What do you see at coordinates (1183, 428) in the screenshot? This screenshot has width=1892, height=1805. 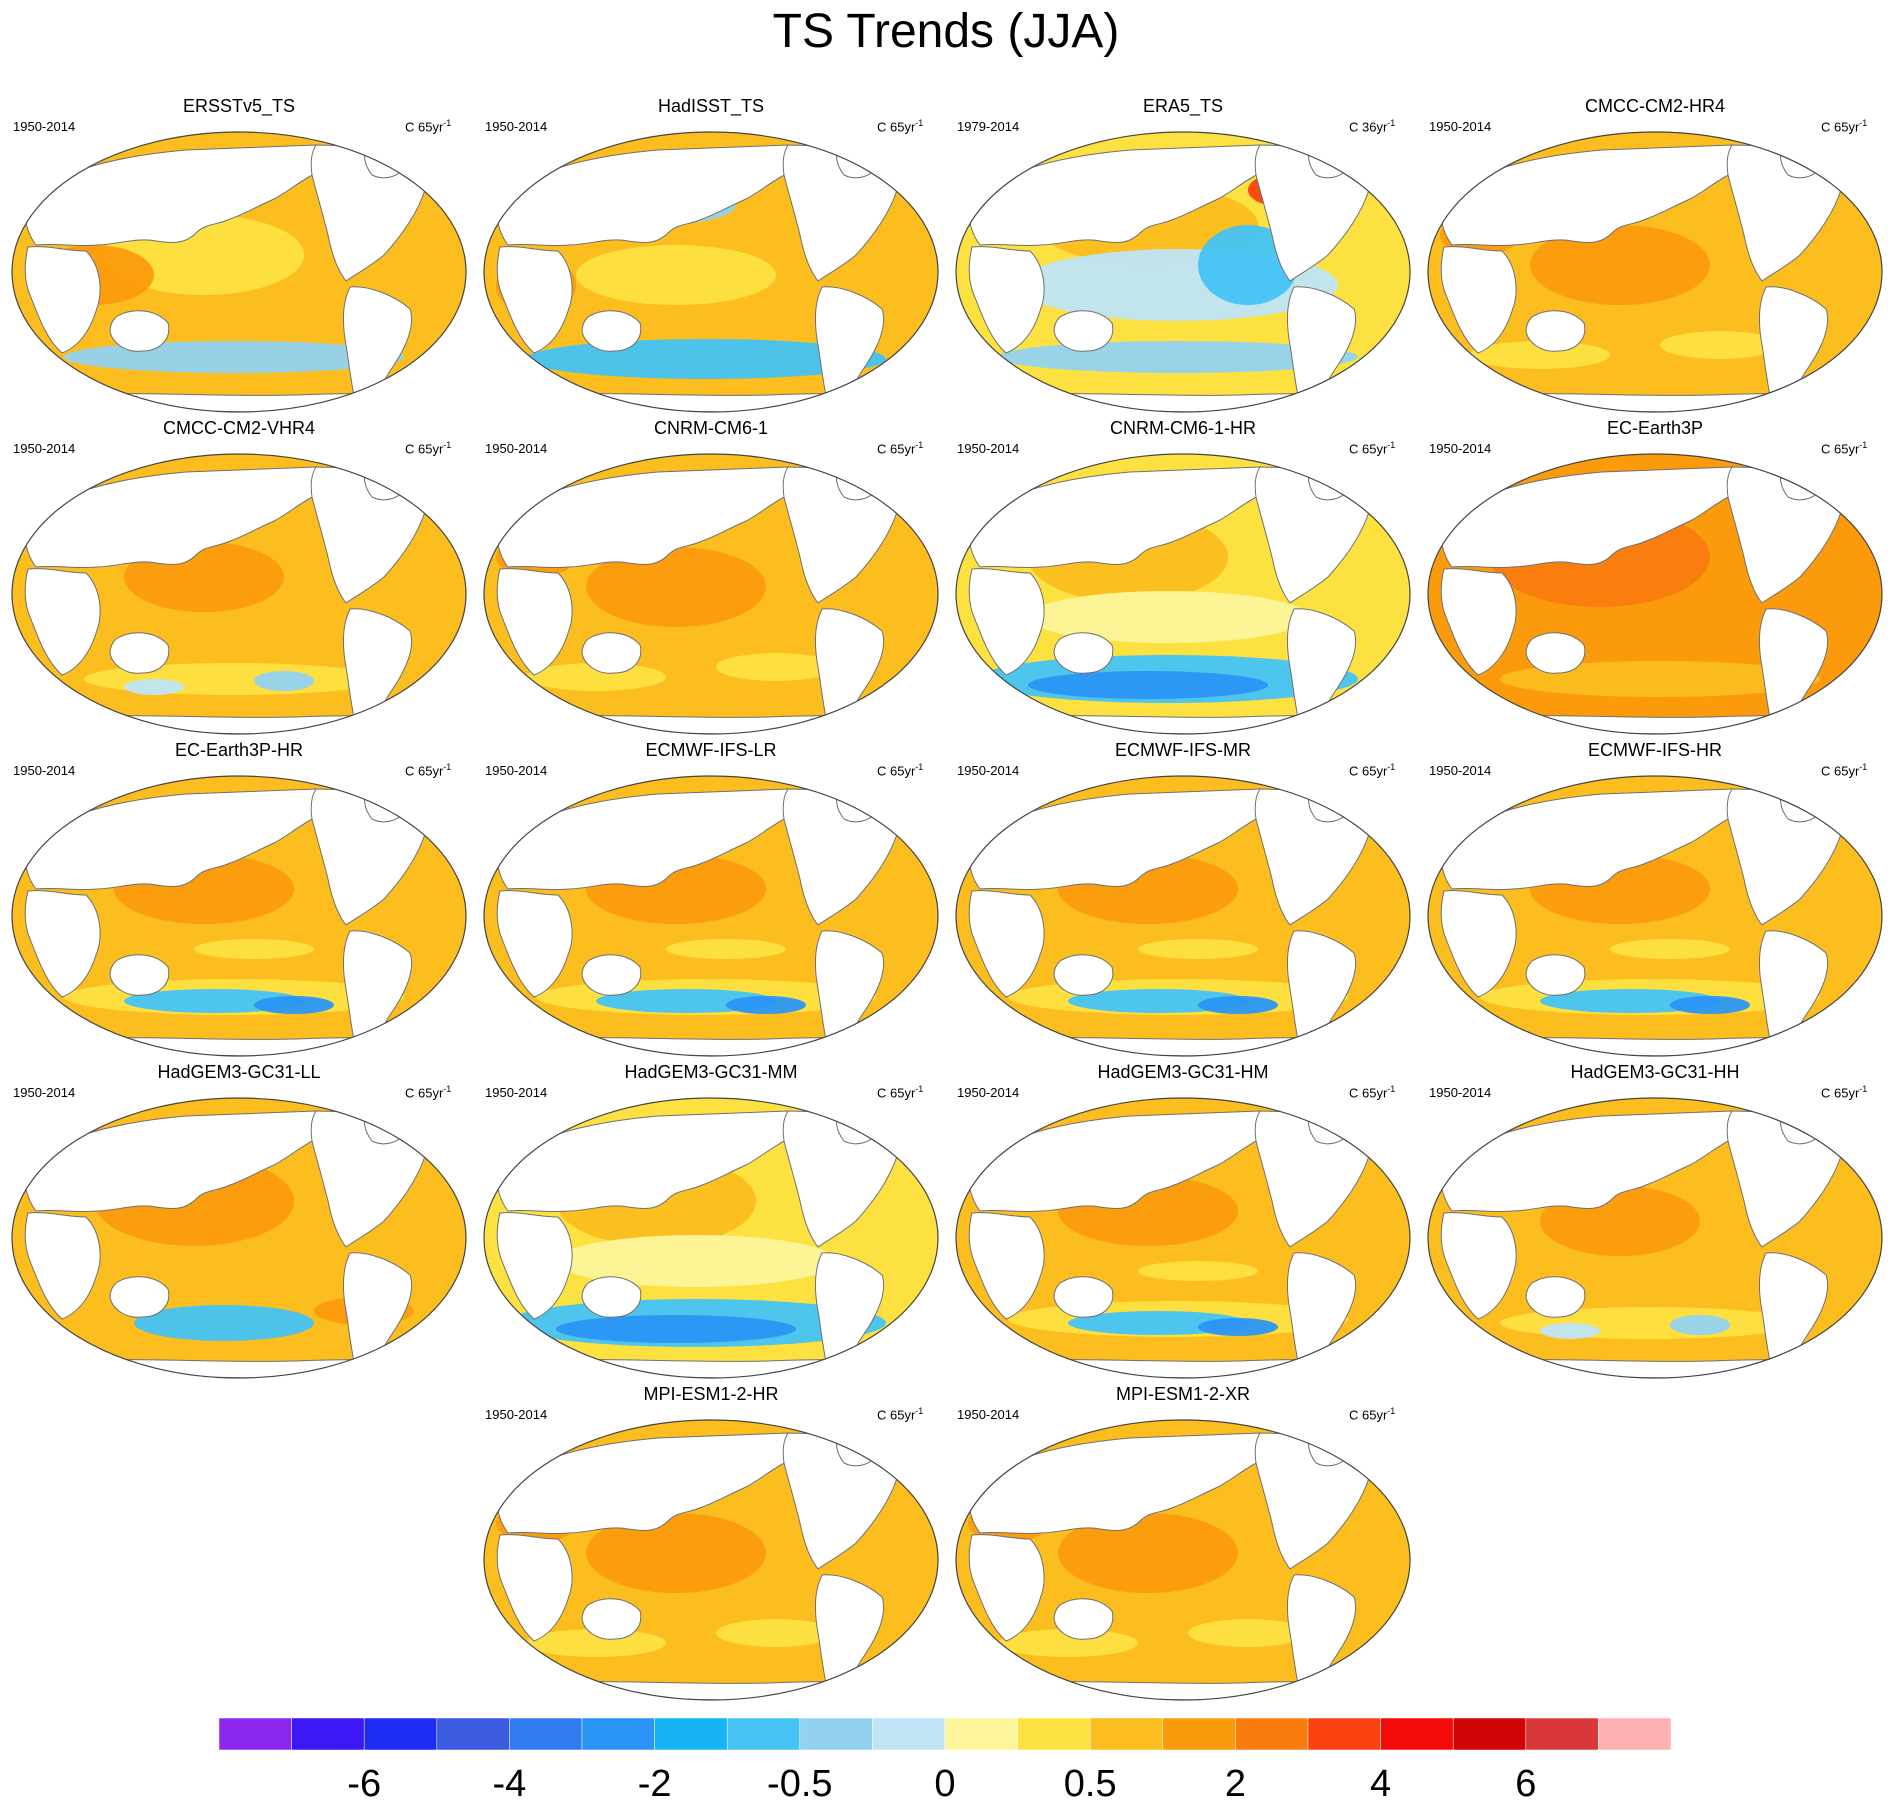 I see `panel-title: CNRM-CM6-1-HR` at bounding box center [1183, 428].